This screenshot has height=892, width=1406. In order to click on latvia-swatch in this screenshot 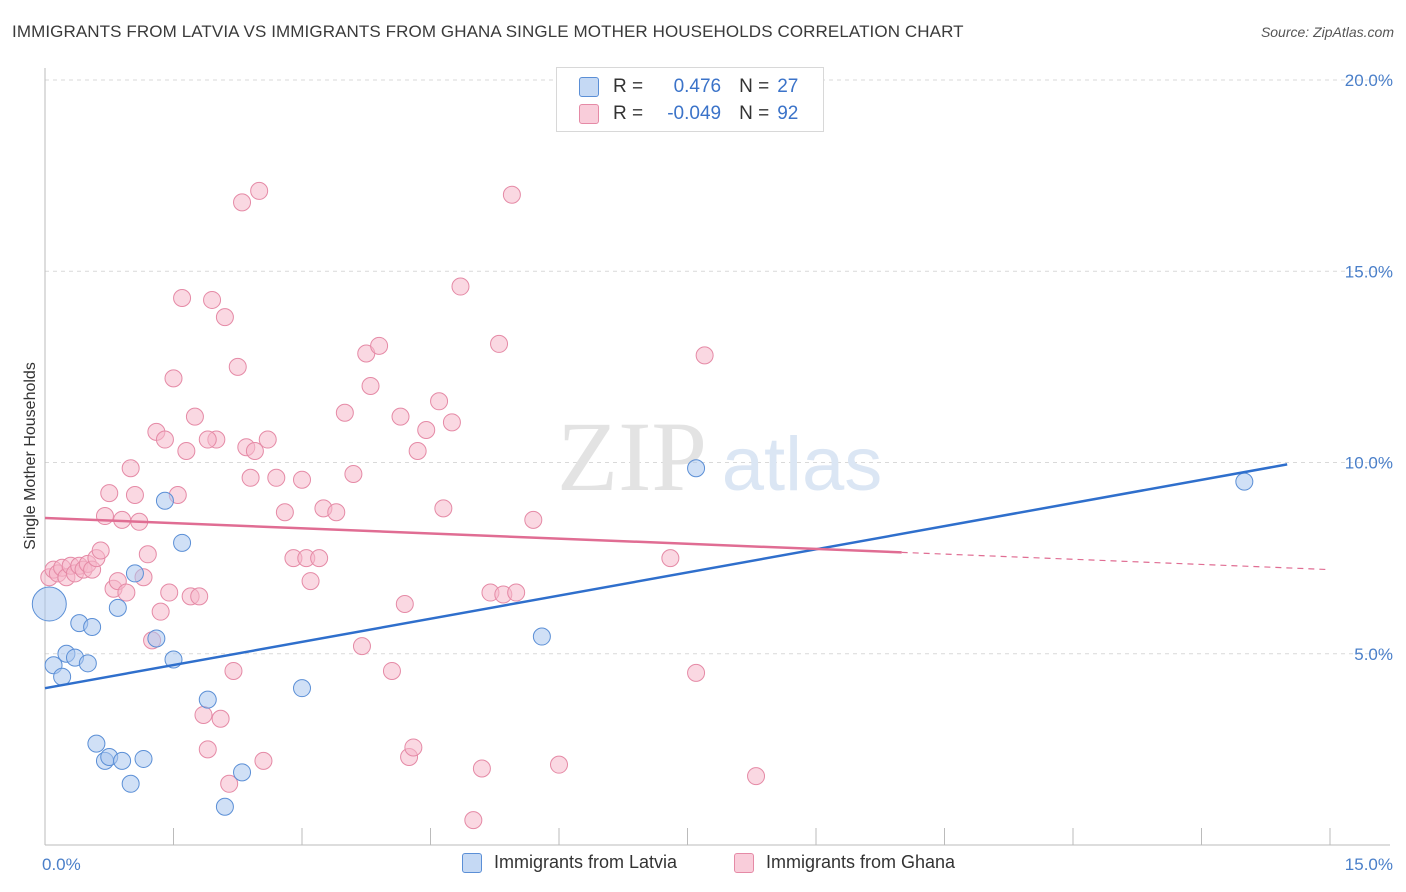, I will do `click(589, 87)`.